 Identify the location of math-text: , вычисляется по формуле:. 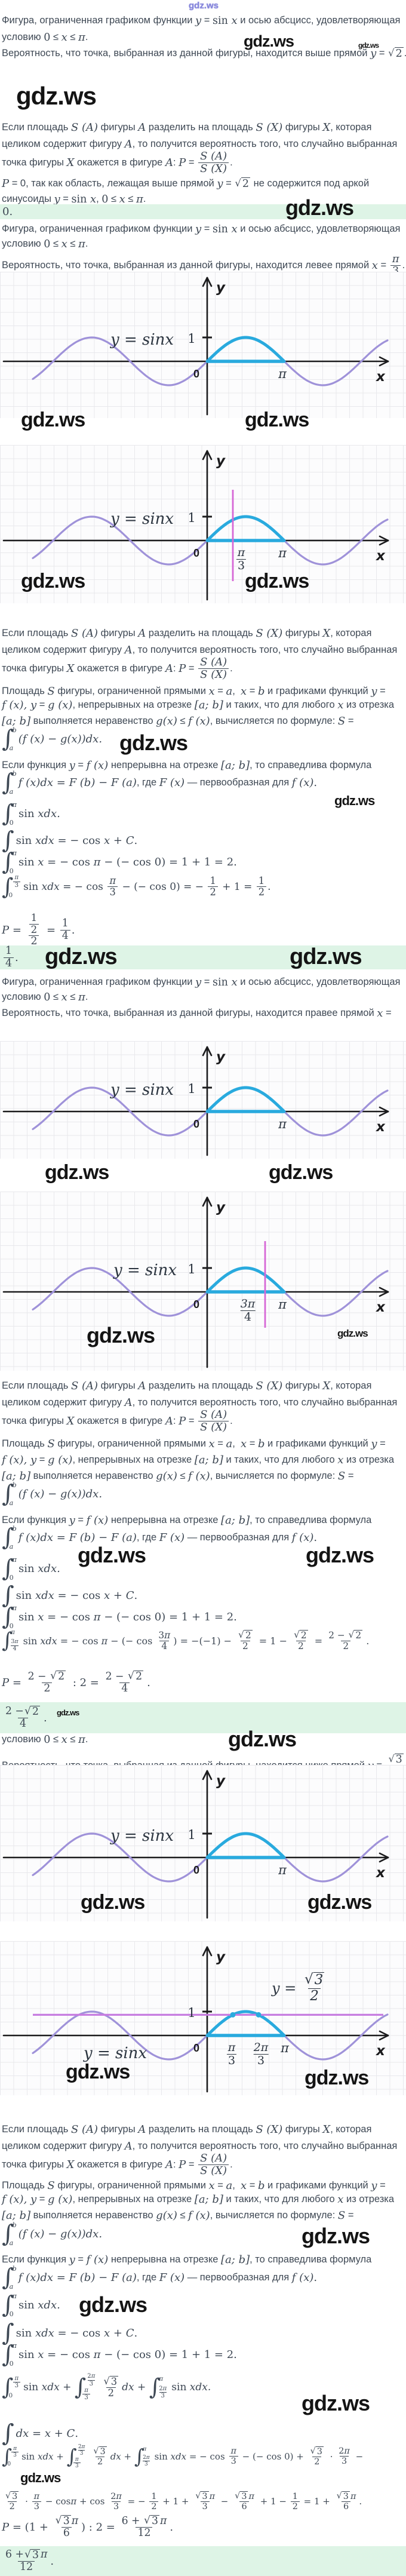
(274, 2215).